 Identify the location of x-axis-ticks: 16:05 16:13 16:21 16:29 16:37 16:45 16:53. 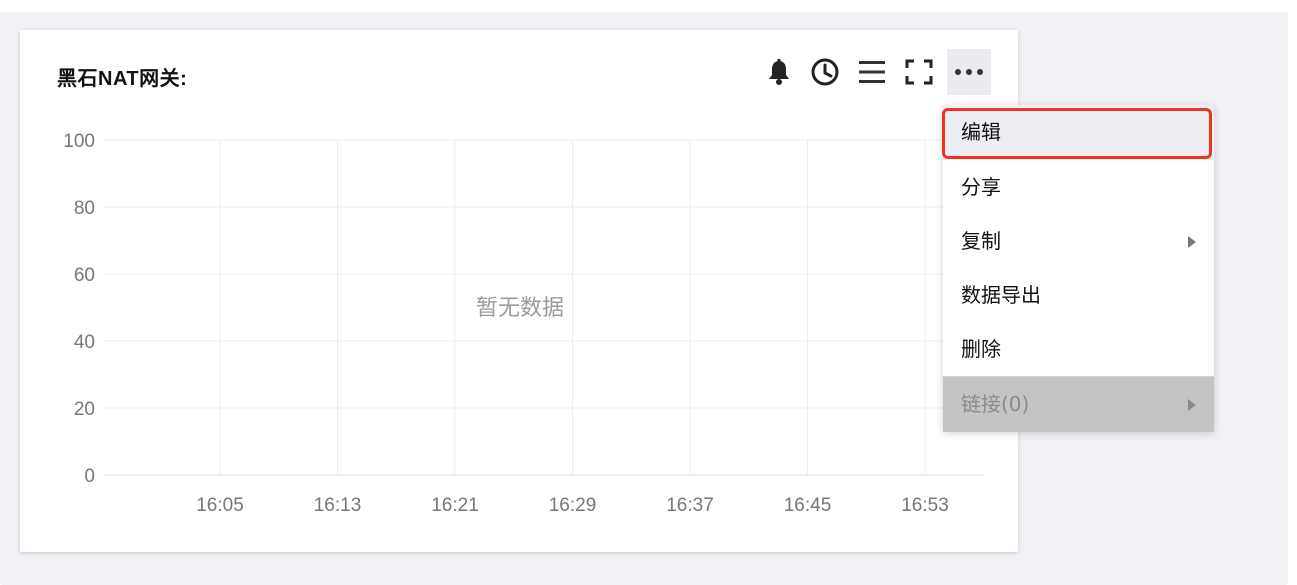
(572, 505).